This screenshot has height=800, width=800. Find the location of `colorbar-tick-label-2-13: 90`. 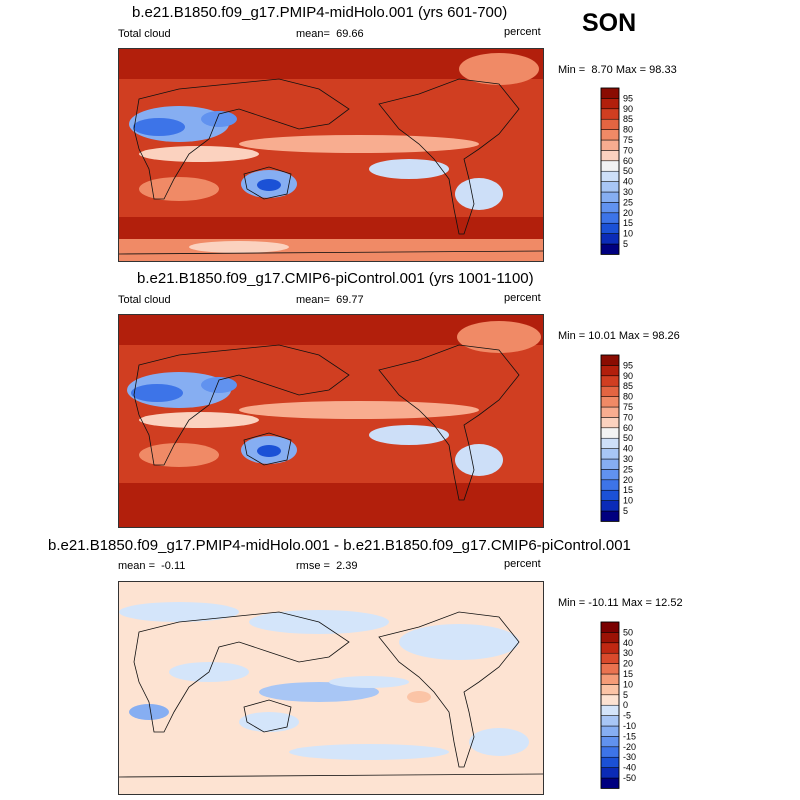

colorbar-tick-label-2-13: 90 is located at coordinates (628, 376).